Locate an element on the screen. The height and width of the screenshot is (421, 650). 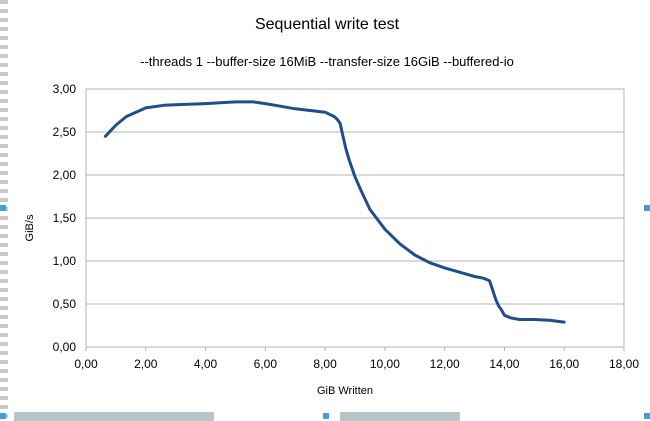
chart-title: Sequential write test is located at coordinates (327, 24).